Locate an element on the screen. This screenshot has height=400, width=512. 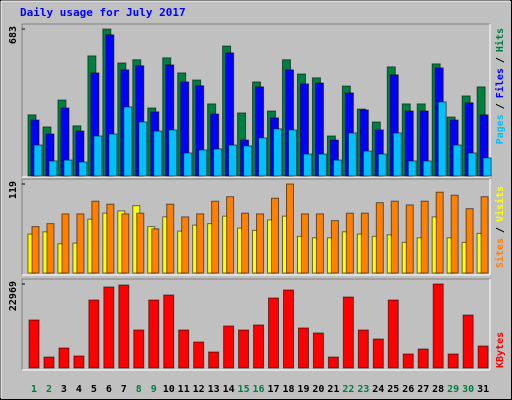
x-tick-label: 9 is located at coordinates (154, 389).